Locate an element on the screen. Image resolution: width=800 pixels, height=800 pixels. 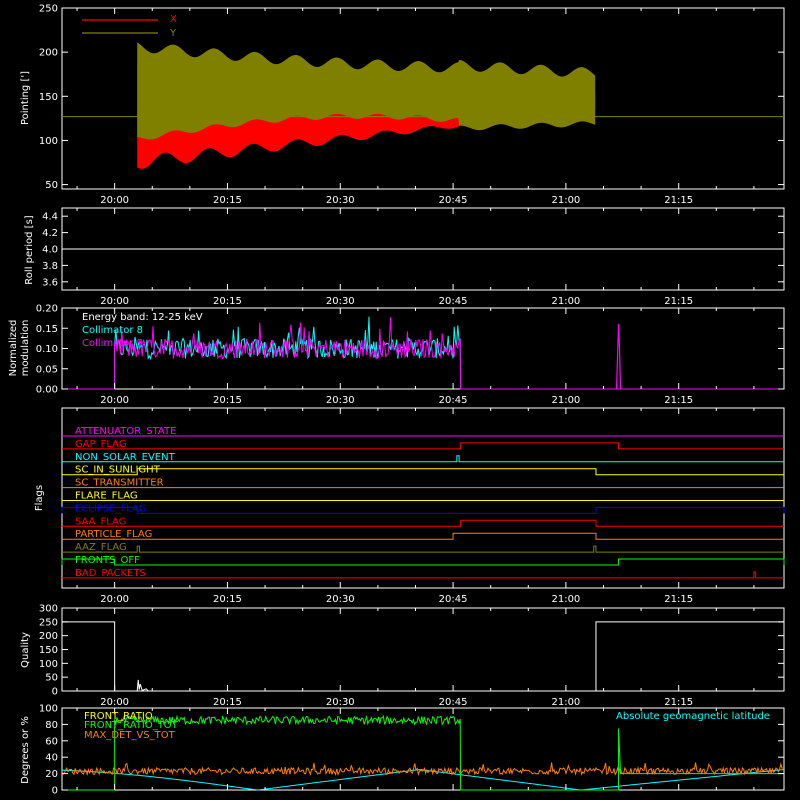
modulation-x-ticks: 20:00 20:15 20:30 20:45 21:00 21:15 is located at coordinates (415, 357).